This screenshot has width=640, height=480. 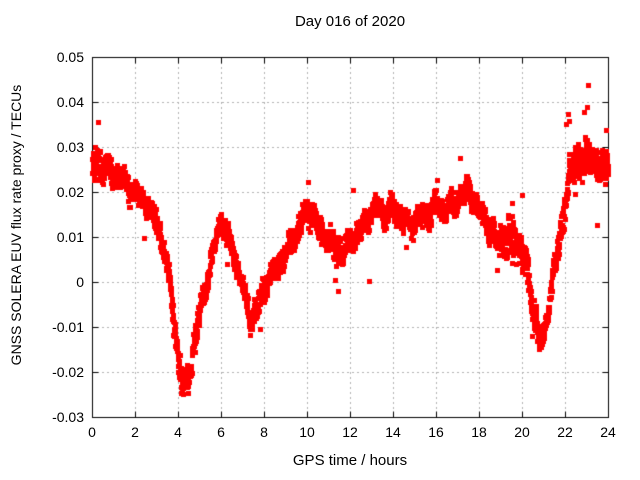 I want to click on x-tick-label: 18, so click(x=479, y=432).